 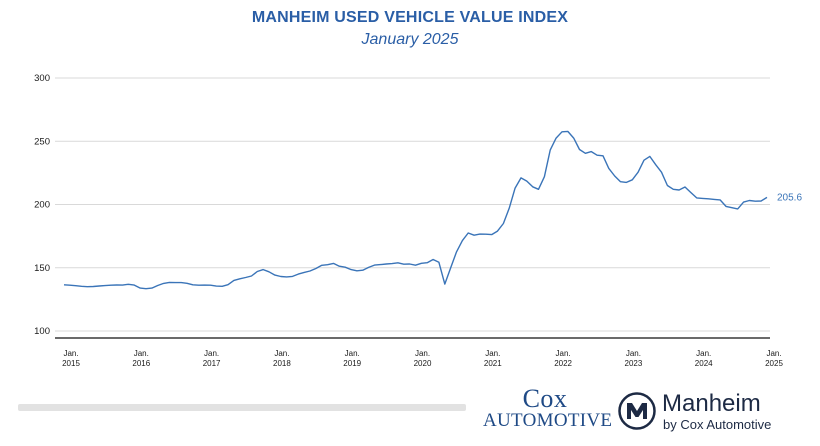 What do you see at coordinates (423, 363) in the screenshot?
I see `x-tick-label-year: 2020` at bounding box center [423, 363].